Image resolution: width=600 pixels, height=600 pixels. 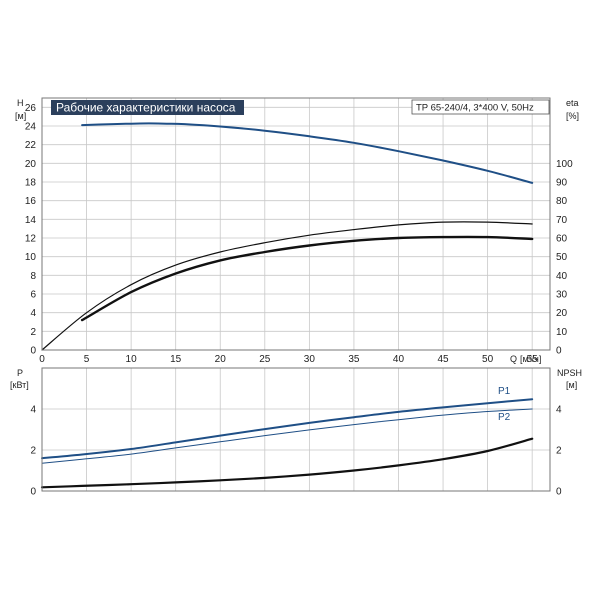 I want to click on tick-label-eta: 40, so click(x=562, y=276).